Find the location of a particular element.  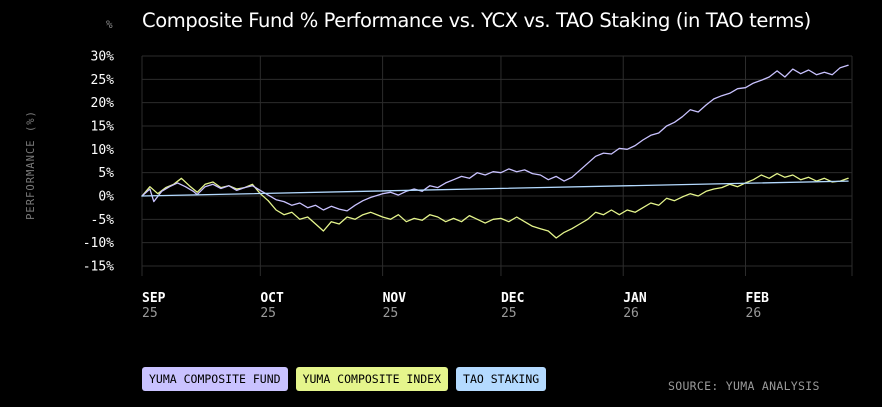

legend-item-yuma-composite-index: YUMA COMPOSITE INDEX is located at coordinates (372, 379).